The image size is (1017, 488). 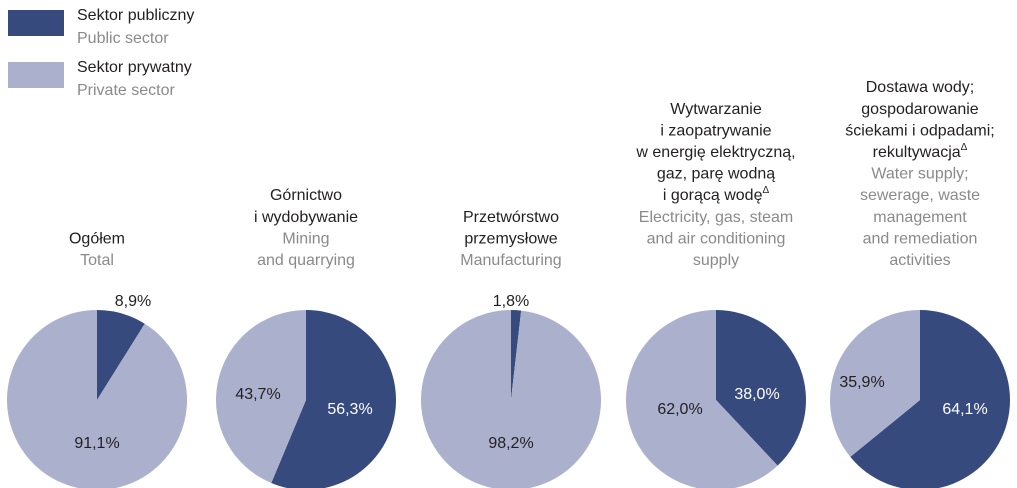 What do you see at coordinates (96, 443) in the screenshot?
I see `data-label: 91,1%` at bounding box center [96, 443].